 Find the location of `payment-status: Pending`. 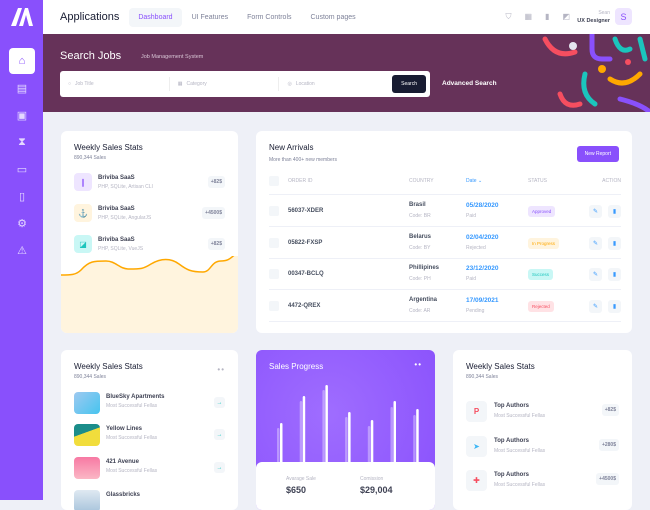

payment-status: Pending is located at coordinates (475, 310).